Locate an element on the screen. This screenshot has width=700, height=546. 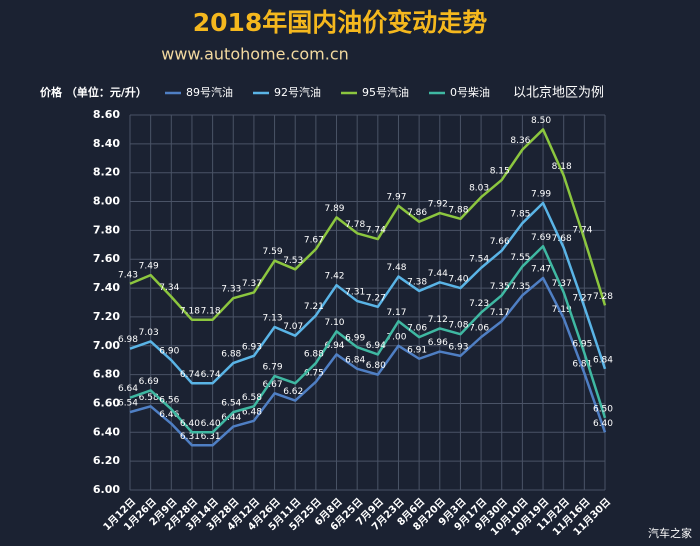
data-label: 8.36 is located at coordinates (520, 141).